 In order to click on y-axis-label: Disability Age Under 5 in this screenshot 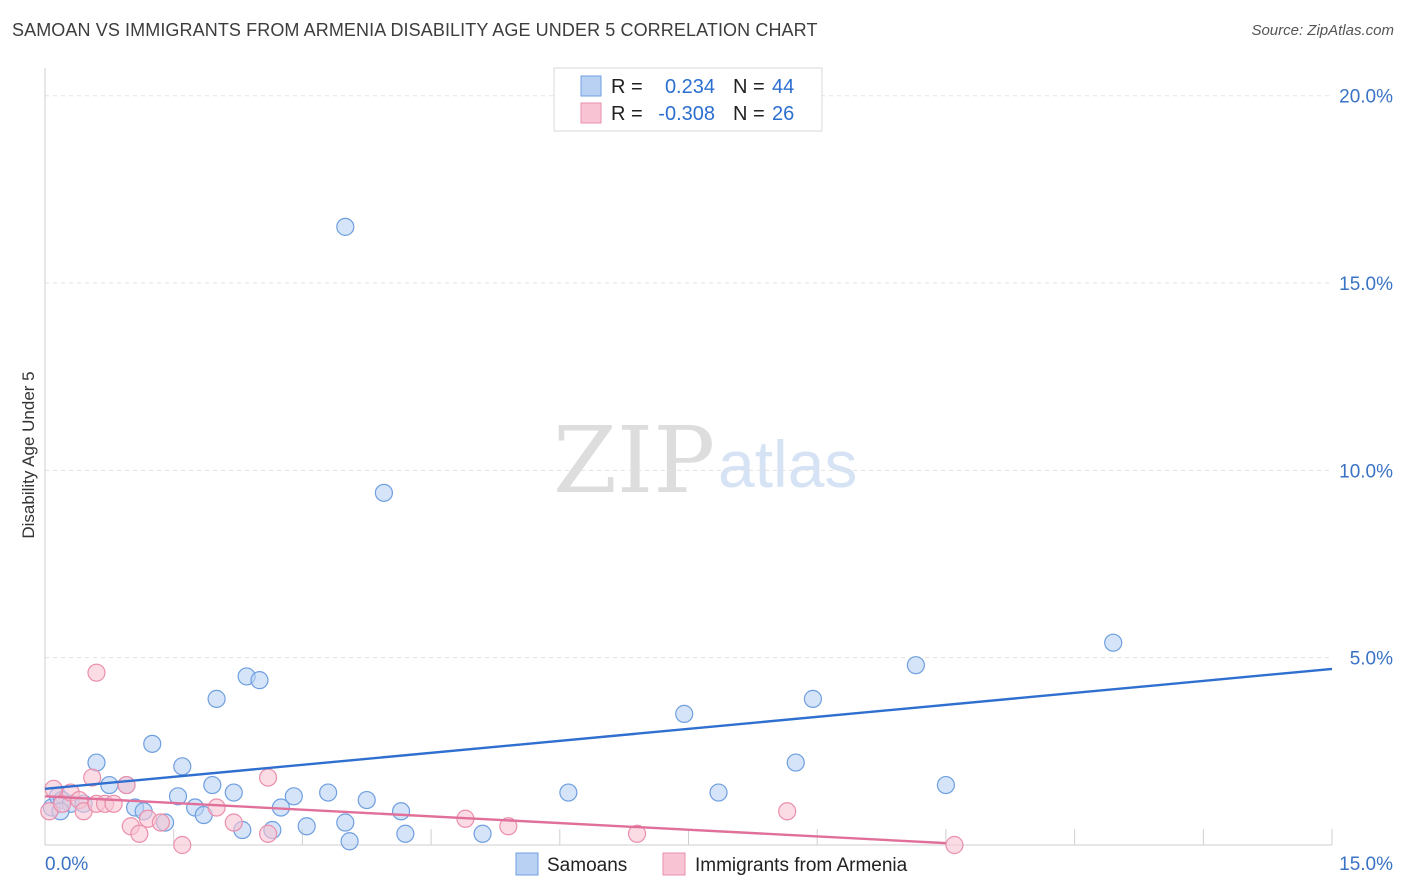, I will do `click(28, 454)`.